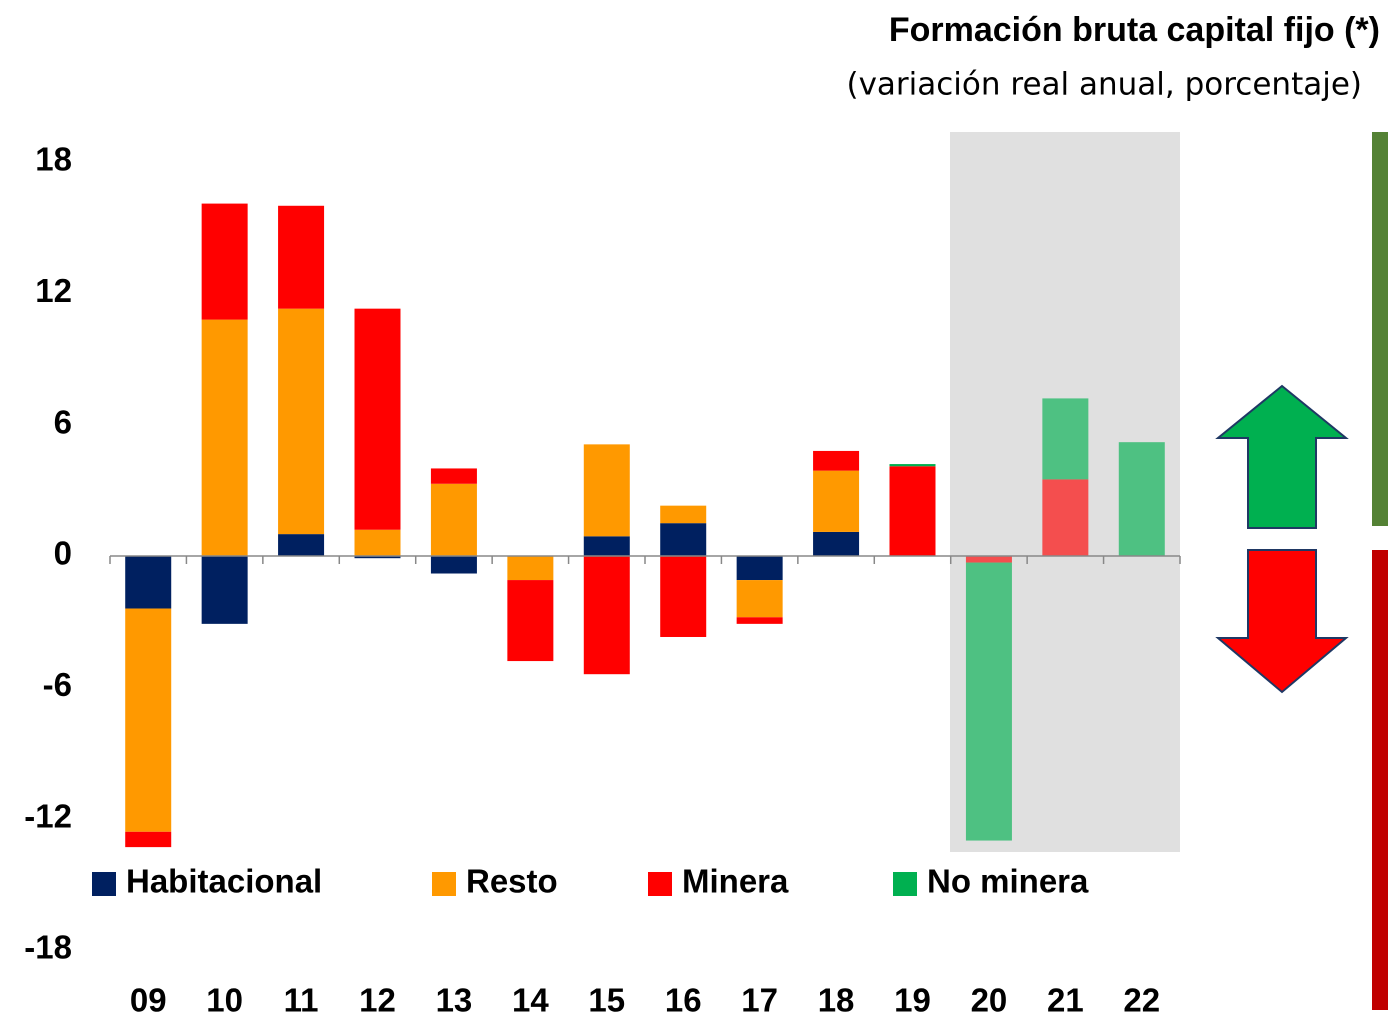 Image resolution: width=1388 pixels, height=1025 pixels. I want to click on arrow-up, so click(1282, 456).